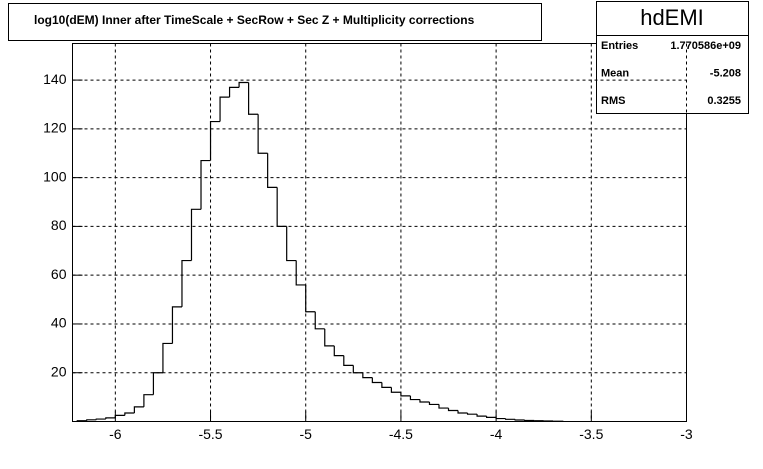  Describe the element at coordinates (55, 79) in the screenshot. I see `y-tick-label: 140` at that location.